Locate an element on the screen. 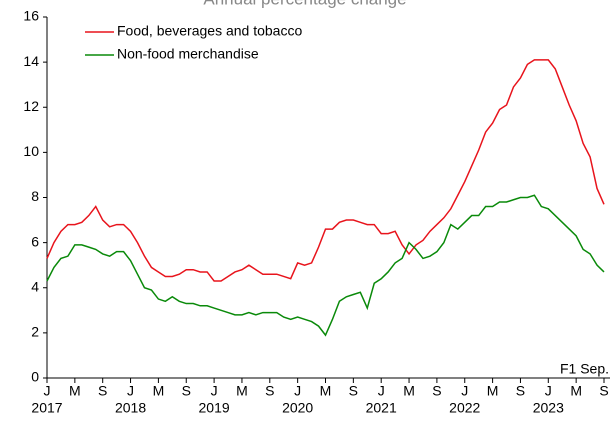  year-label: 2018 is located at coordinates (130, 408).